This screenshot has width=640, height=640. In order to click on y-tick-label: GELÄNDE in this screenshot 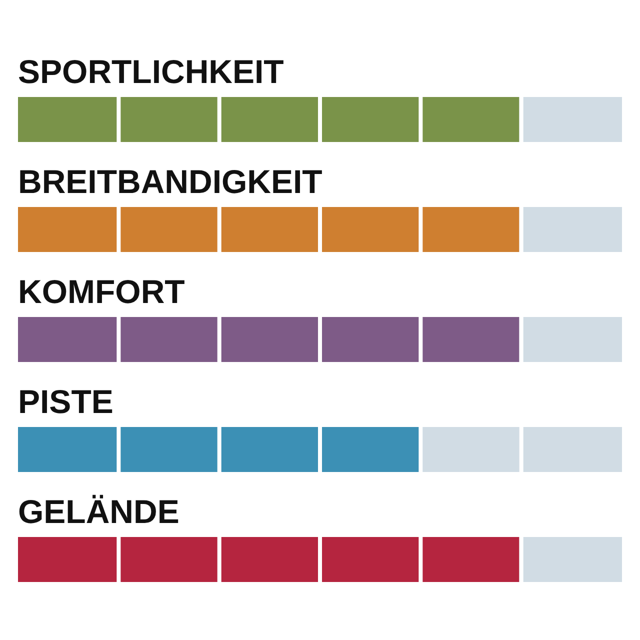, I will do `click(99, 511)`.